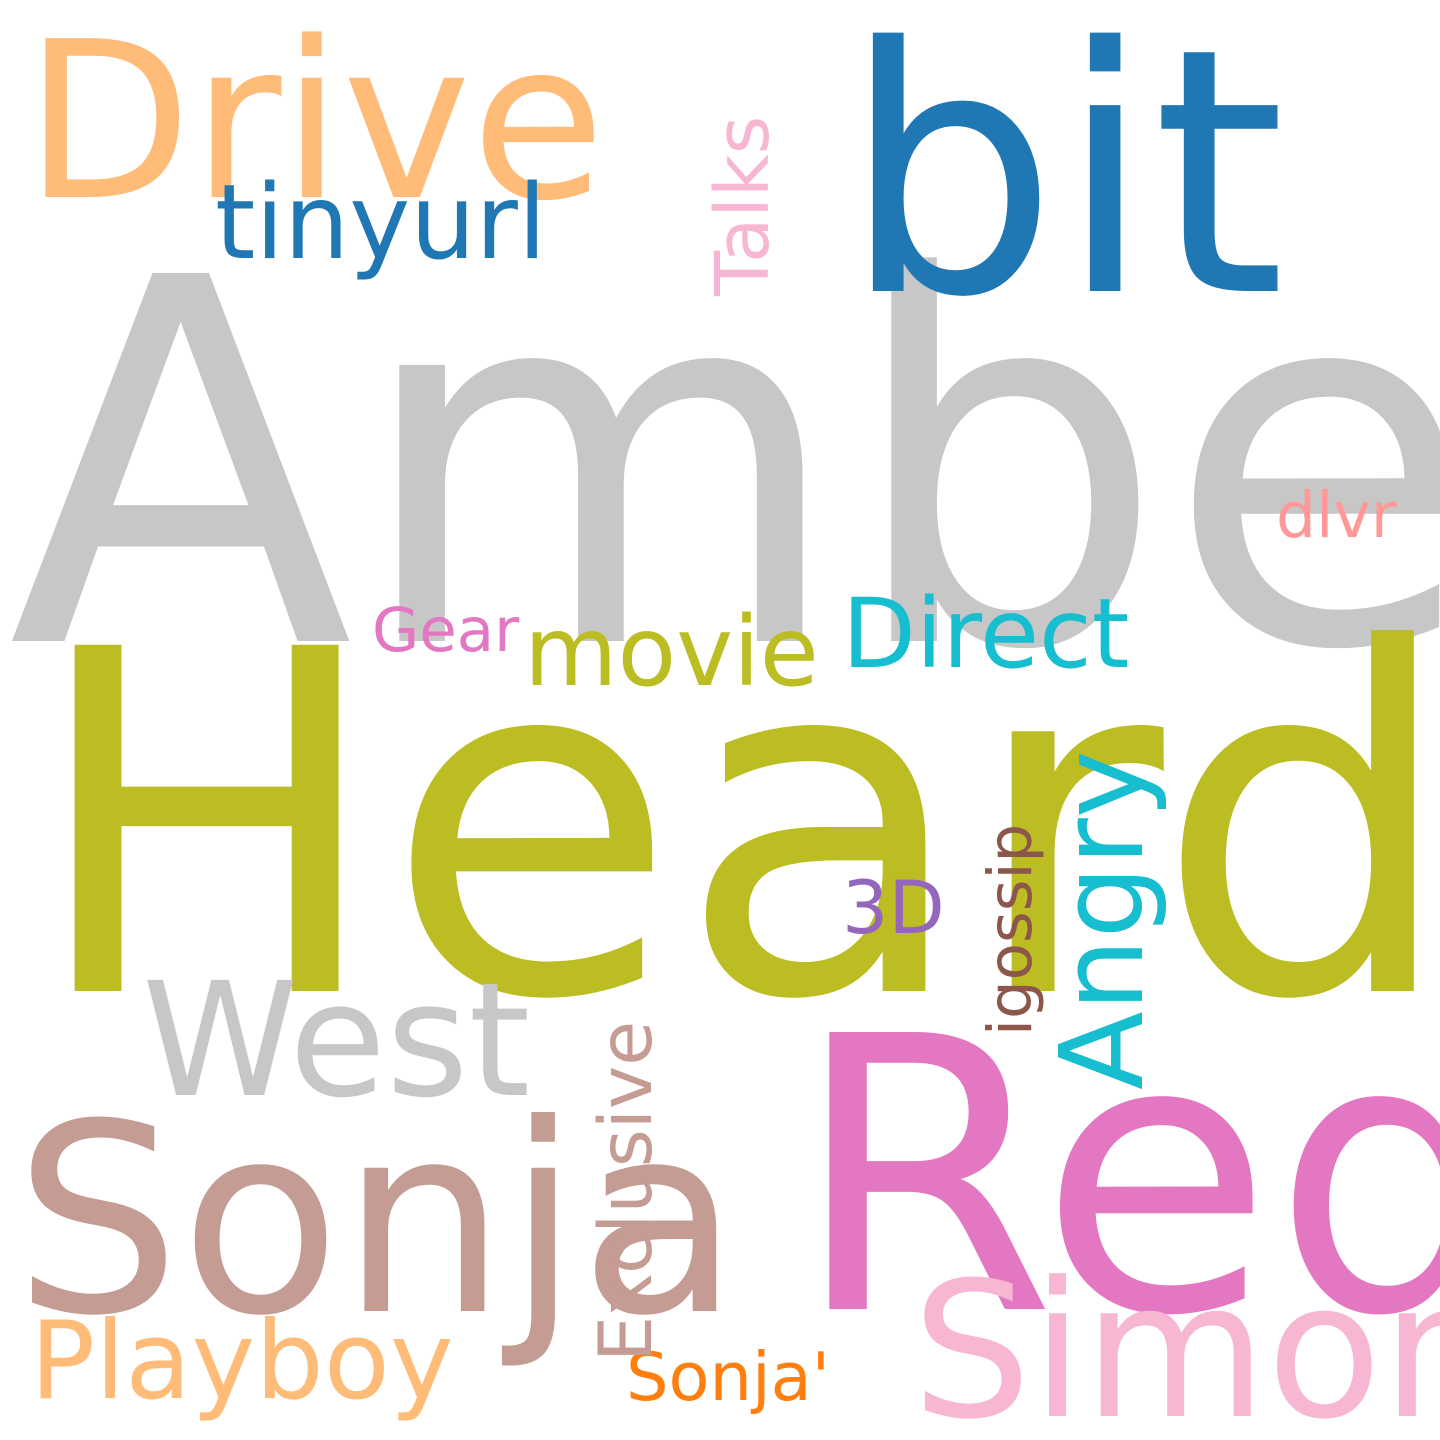  I want to click on word-dlvr: dlvr, so click(1336, 515).